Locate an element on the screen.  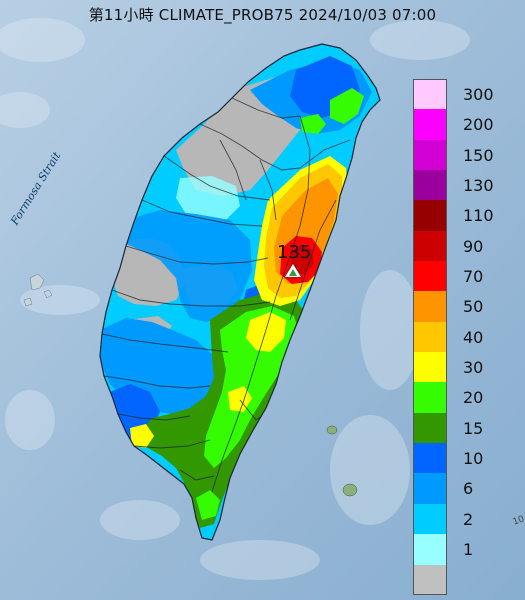
legend-row: 15 is located at coordinates (463, 428).